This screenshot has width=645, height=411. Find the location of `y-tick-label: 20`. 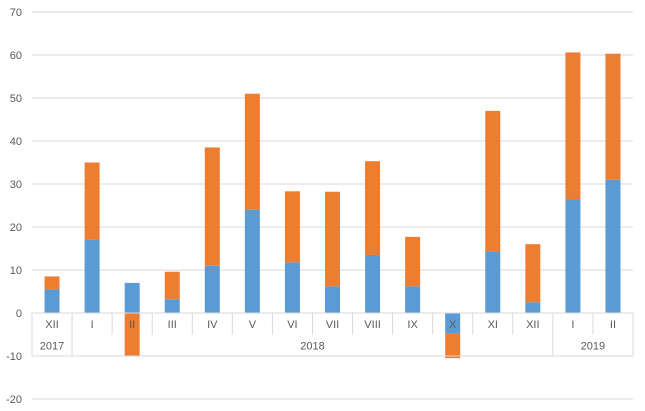

y-tick-label: 20 is located at coordinates (16, 228).